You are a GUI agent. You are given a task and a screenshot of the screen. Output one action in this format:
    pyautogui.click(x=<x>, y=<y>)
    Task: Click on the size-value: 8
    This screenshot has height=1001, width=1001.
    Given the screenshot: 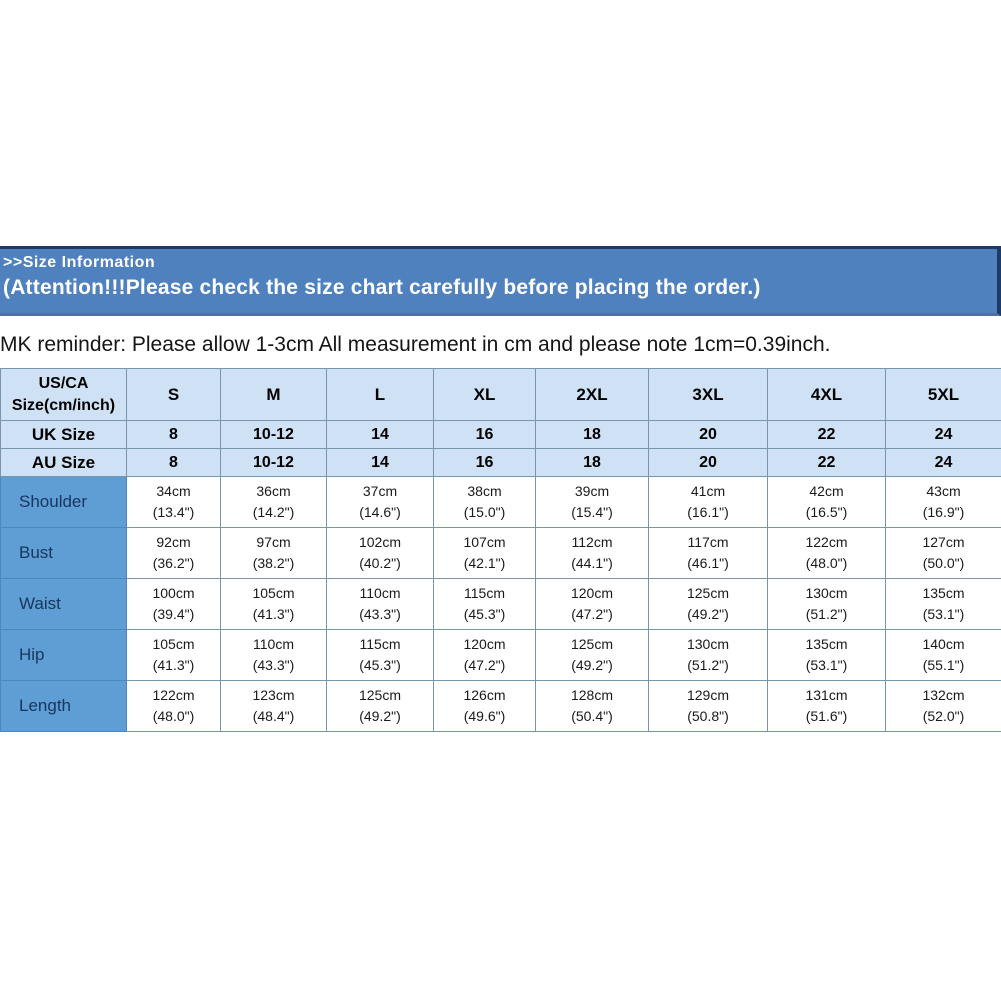 What is the action you would take?
    pyautogui.click(x=173, y=434)
    